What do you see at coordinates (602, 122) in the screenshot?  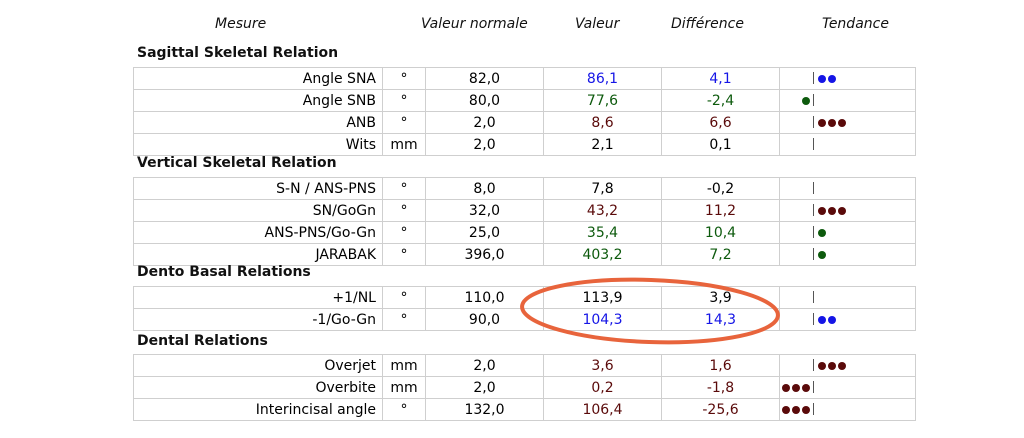 I see `measured-value: 8,6` at bounding box center [602, 122].